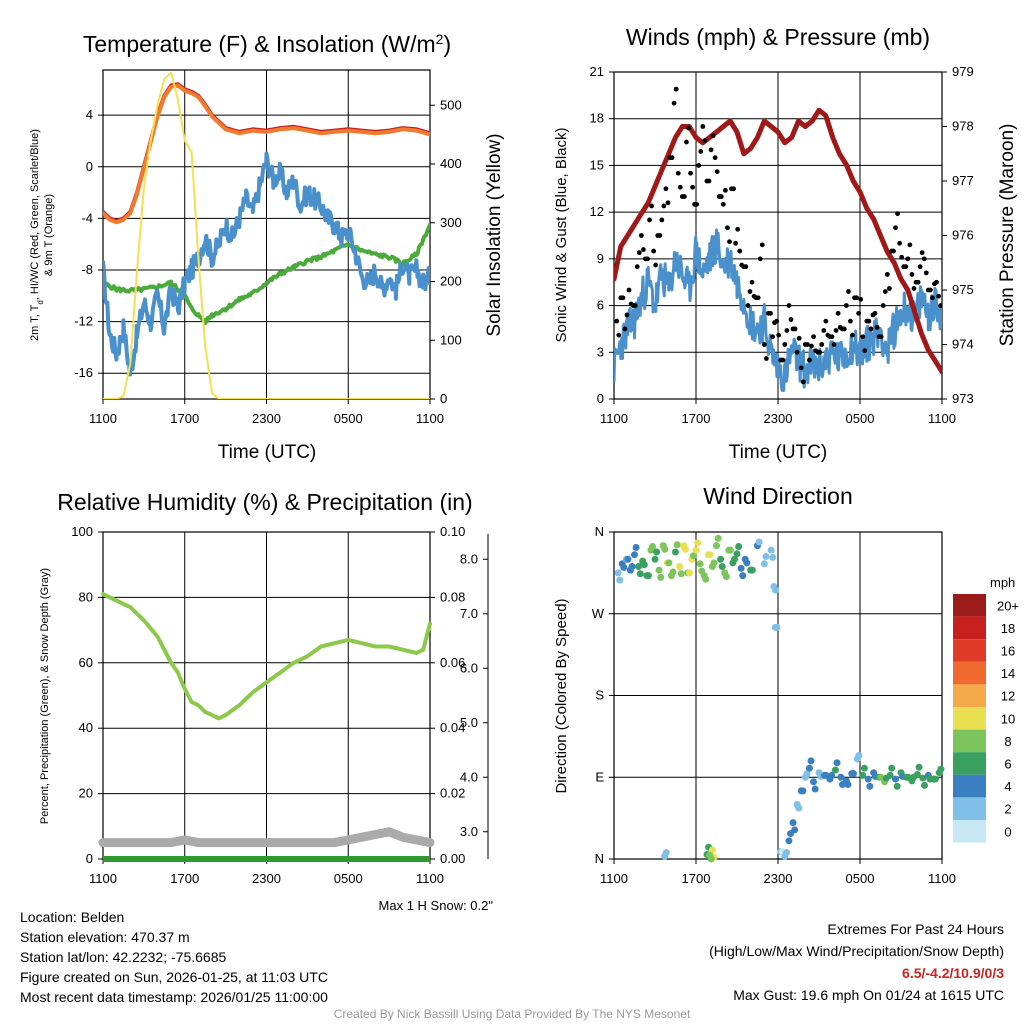 This screenshot has width=1024, height=1024. I want to click on winds-xtick-label: 0500, so click(860, 418).